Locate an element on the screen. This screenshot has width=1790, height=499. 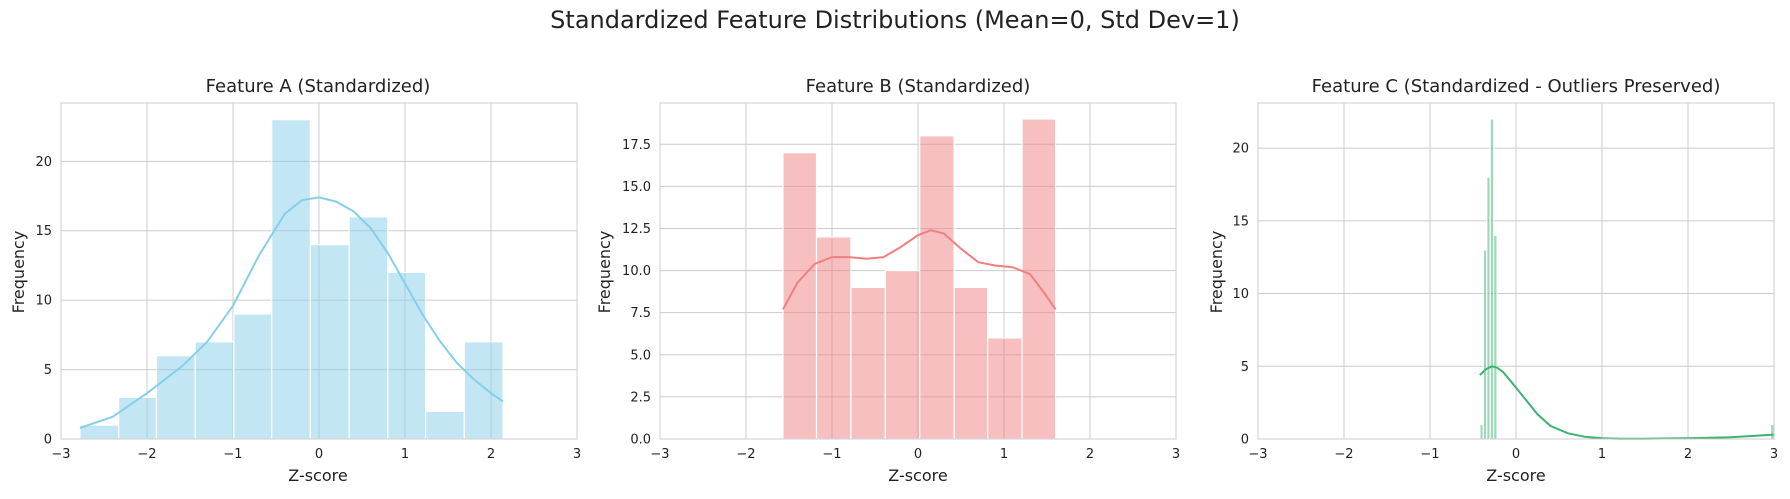
y-tick-label: 15.0 is located at coordinates (636, 187).